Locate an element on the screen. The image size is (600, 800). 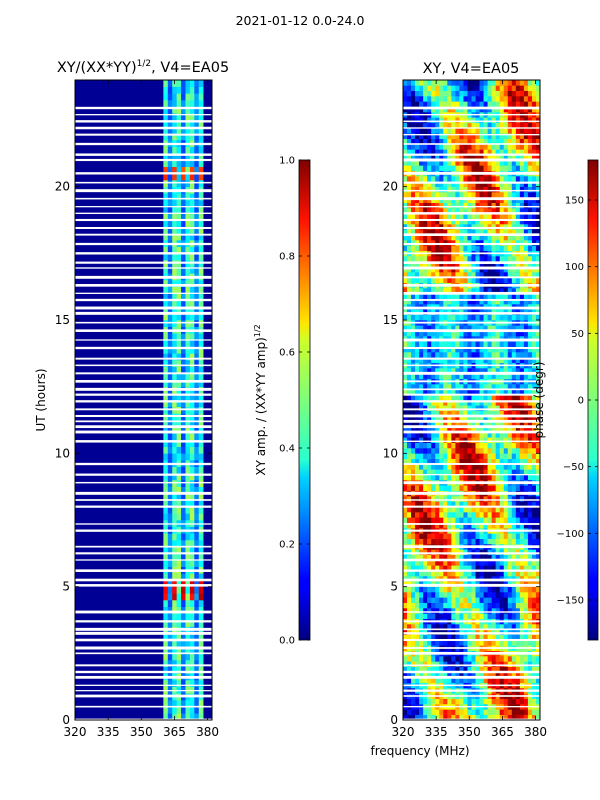
amplitude-ytick-label-2: 10 is located at coordinates (62, 453).